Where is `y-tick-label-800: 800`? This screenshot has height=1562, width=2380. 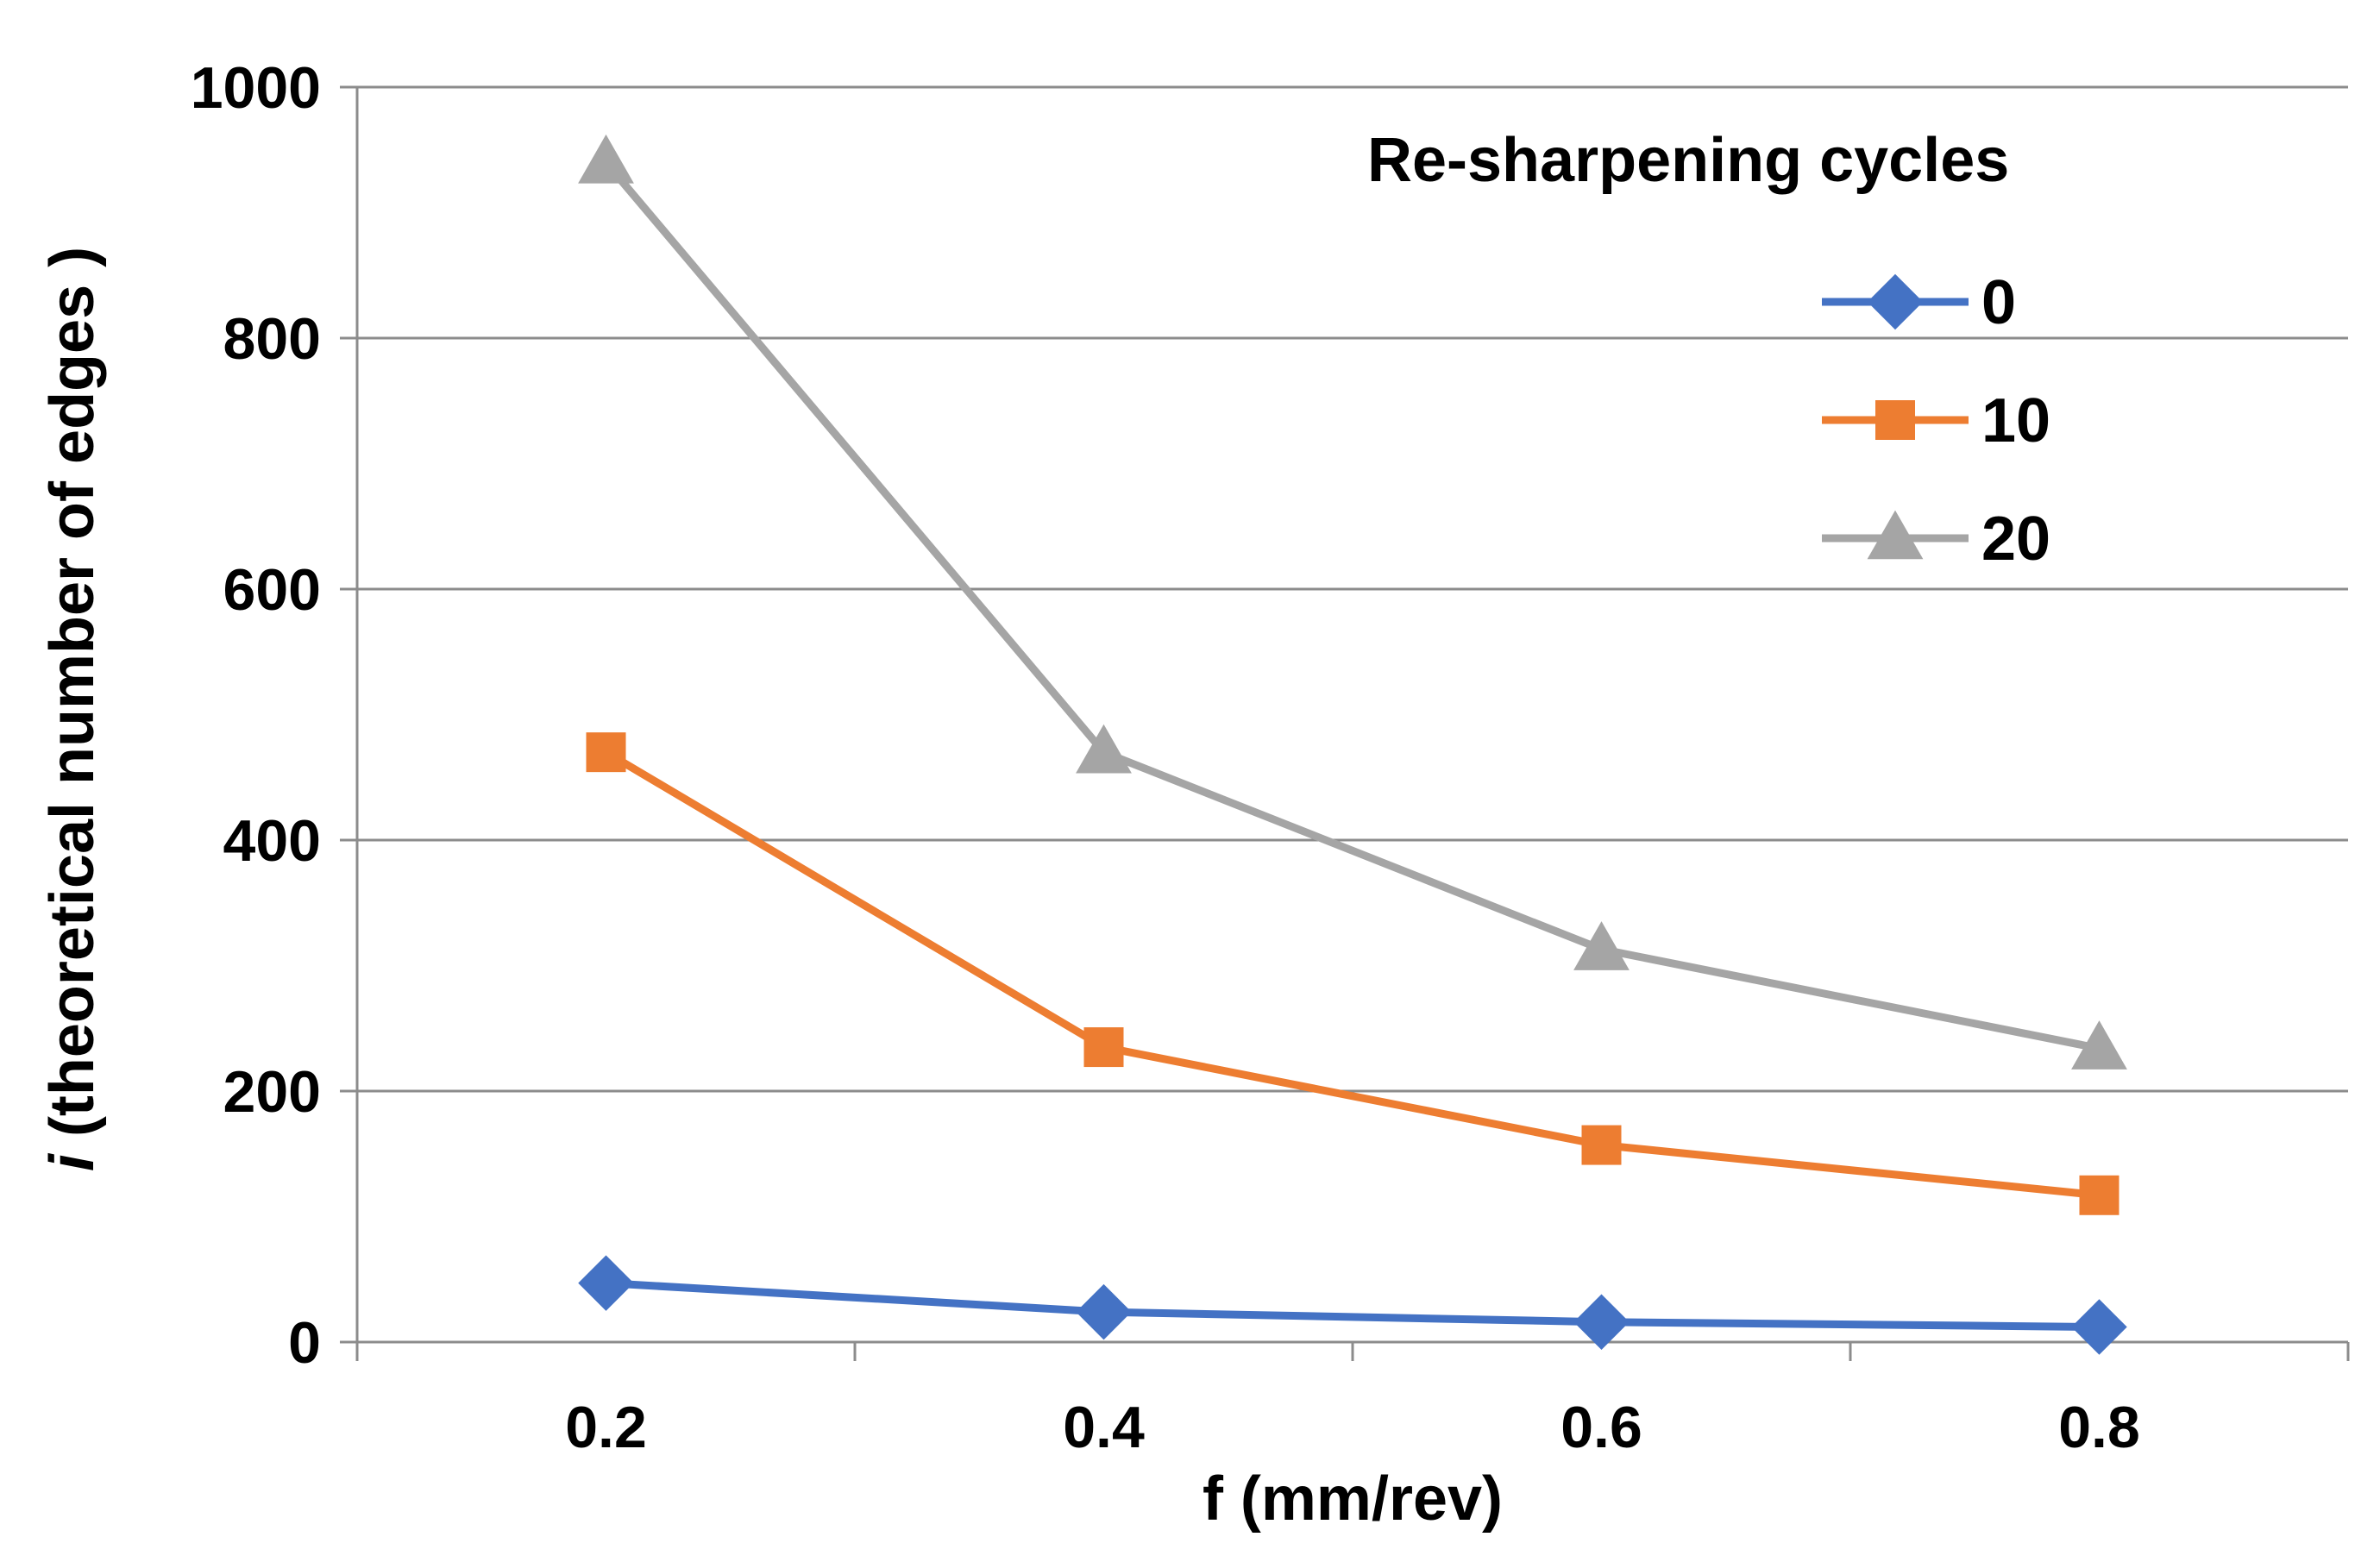
y-tick-label-800: 800 is located at coordinates (272, 339).